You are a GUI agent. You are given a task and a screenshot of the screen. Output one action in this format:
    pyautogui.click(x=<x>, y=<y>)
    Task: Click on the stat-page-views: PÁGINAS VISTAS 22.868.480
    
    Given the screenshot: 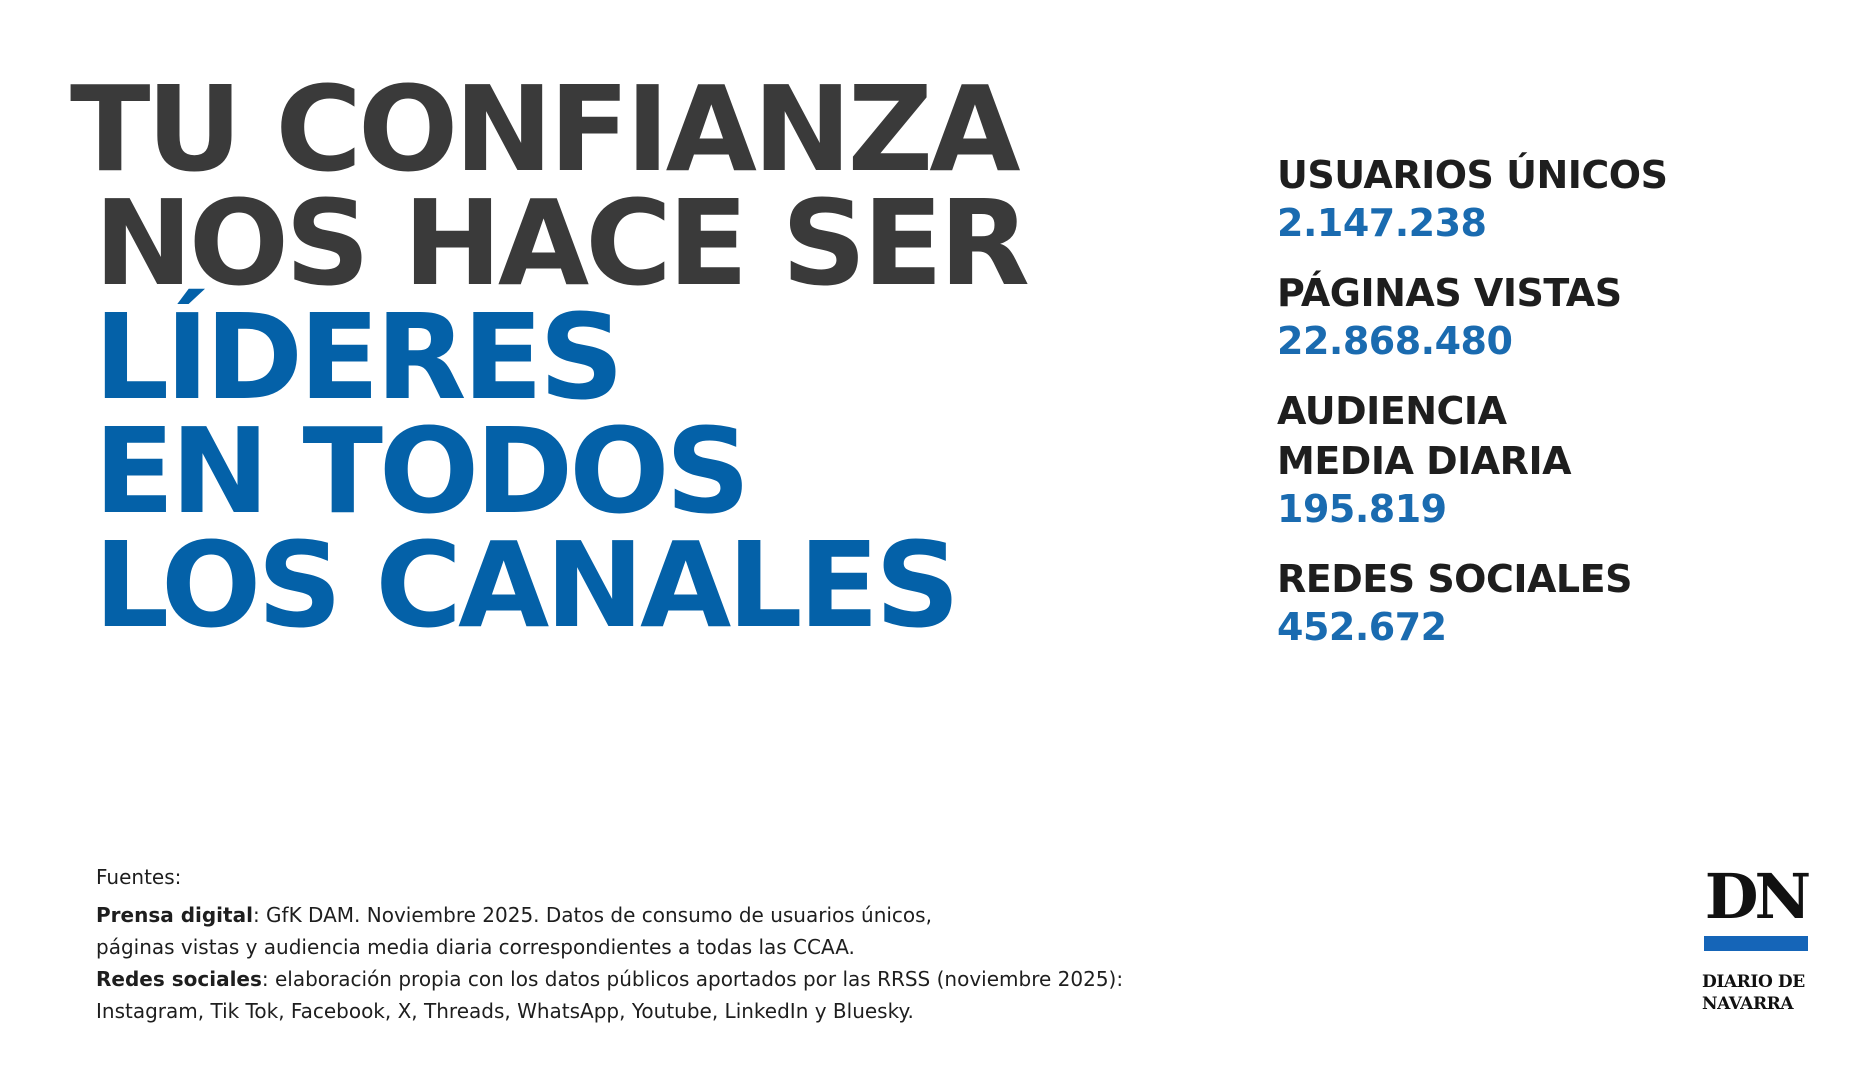 What is the action you would take?
    pyautogui.click(x=1512, y=316)
    